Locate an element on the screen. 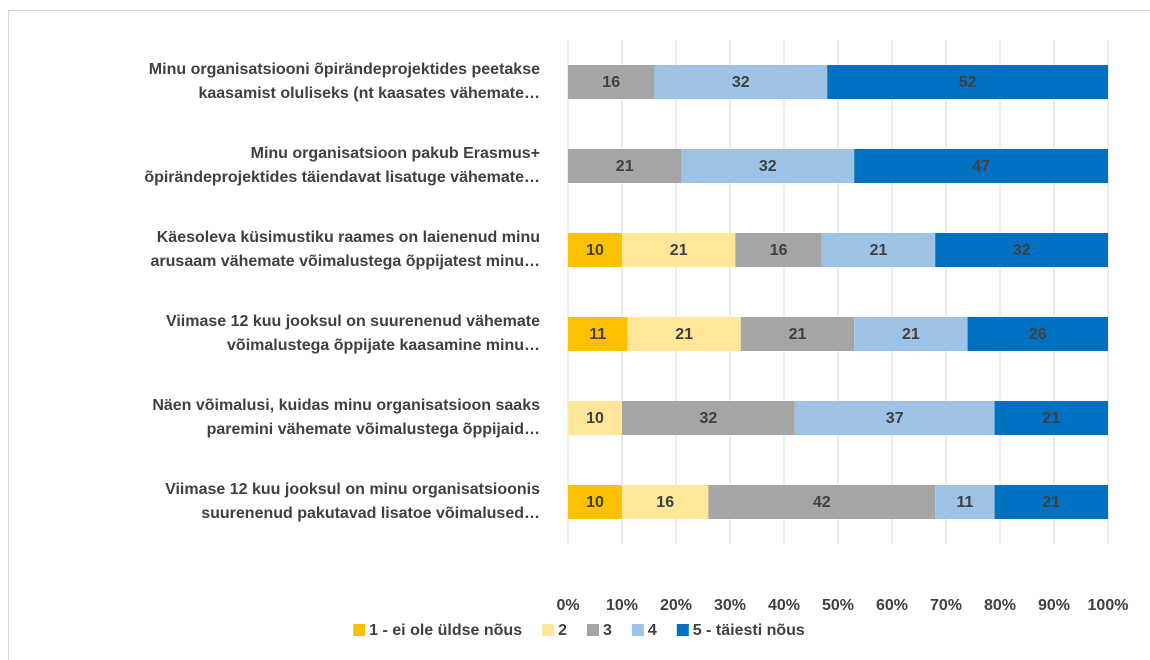 The image size is (1150, 660). x-tick-label: 30% is located at coordinates (730, 605).